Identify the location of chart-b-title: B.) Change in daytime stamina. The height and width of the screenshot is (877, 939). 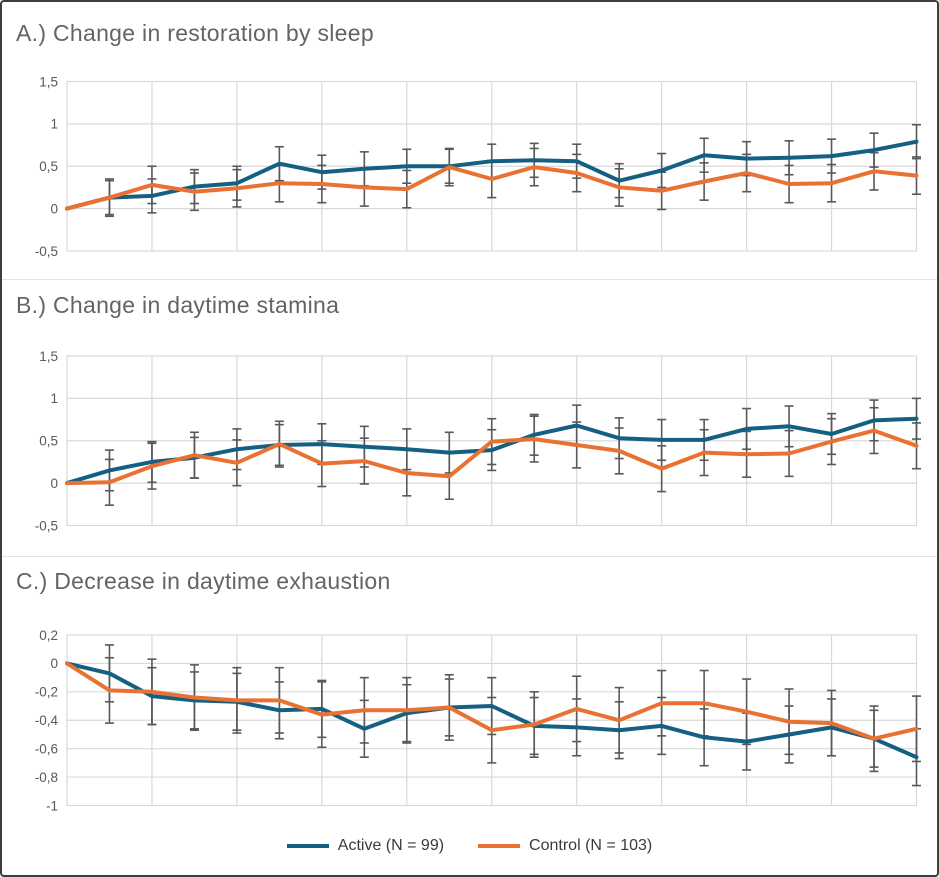
(178, 305).